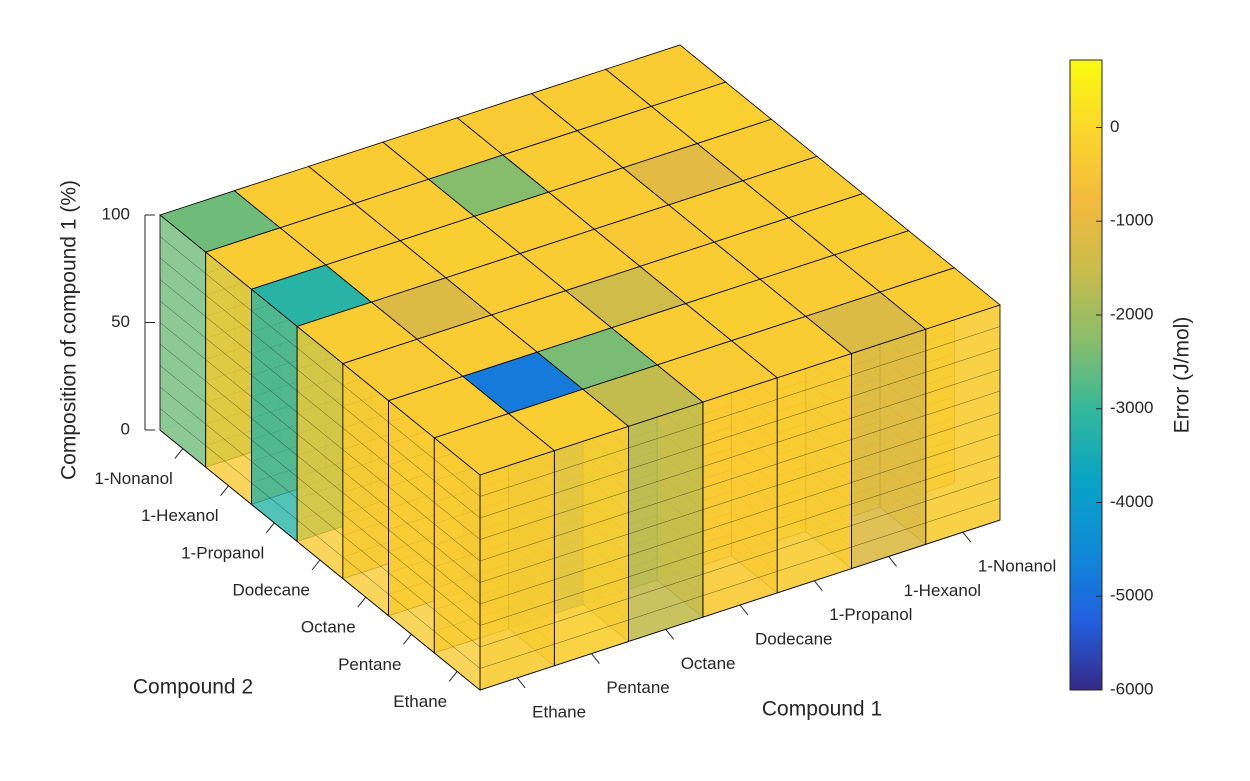  What do you see at coordinates (1017, 566) in the screenshot?
I see `x-tick-label: 1-Nonanol` at bounding box center [1017, 566].